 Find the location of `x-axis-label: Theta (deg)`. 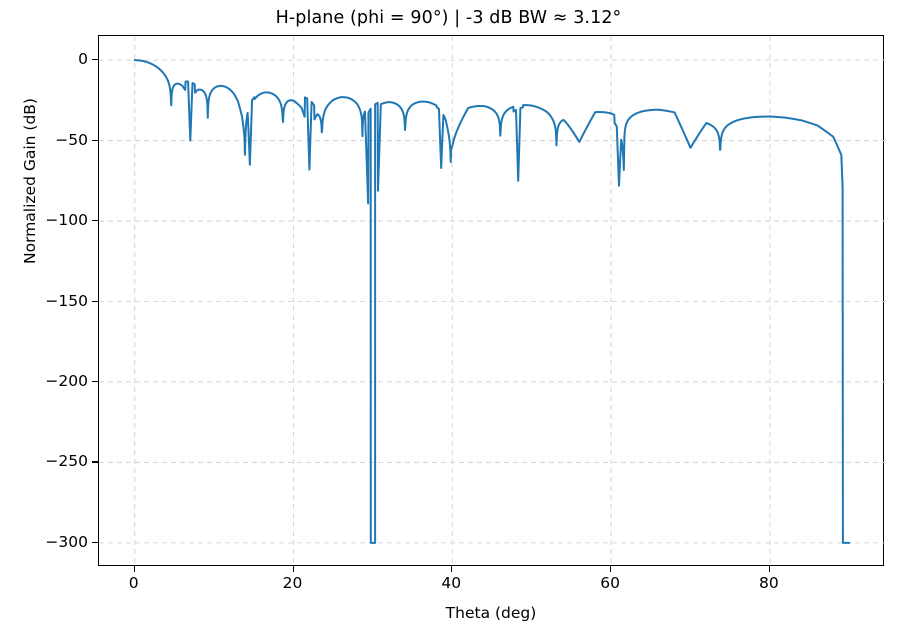

x-axis-label: Theta (deg) is located at coordinates (491, 613).